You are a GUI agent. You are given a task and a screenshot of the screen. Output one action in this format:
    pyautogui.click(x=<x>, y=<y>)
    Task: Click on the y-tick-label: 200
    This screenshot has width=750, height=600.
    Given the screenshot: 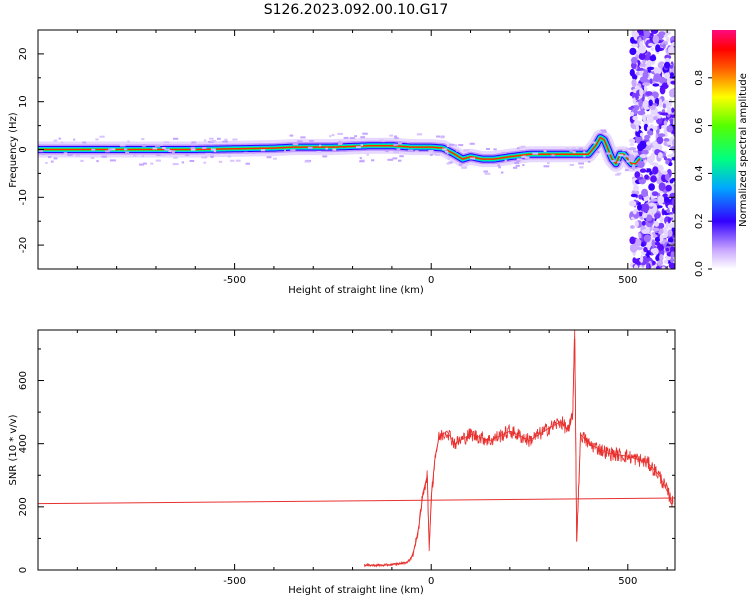 What is the action you would take?
    pyautogui.click(x=23, y=506)
    